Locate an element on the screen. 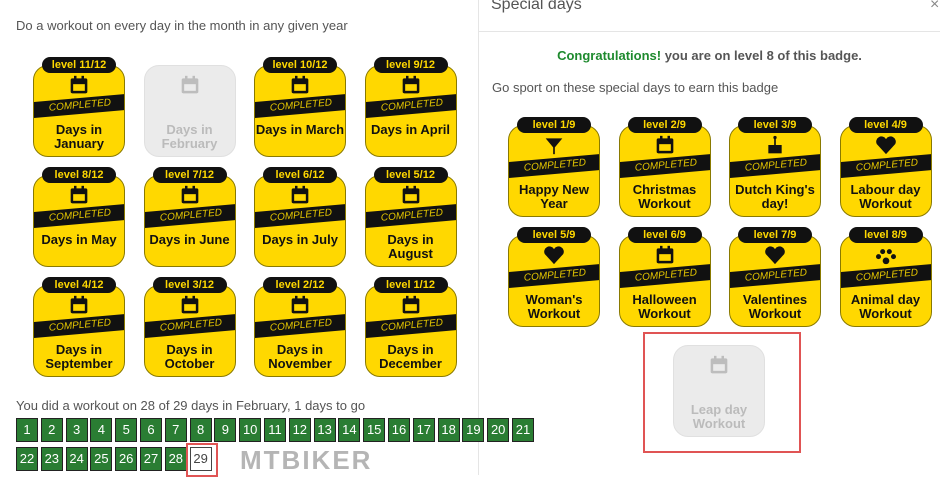  level-pill: level 8/12 is located at coordinates (79, 175).